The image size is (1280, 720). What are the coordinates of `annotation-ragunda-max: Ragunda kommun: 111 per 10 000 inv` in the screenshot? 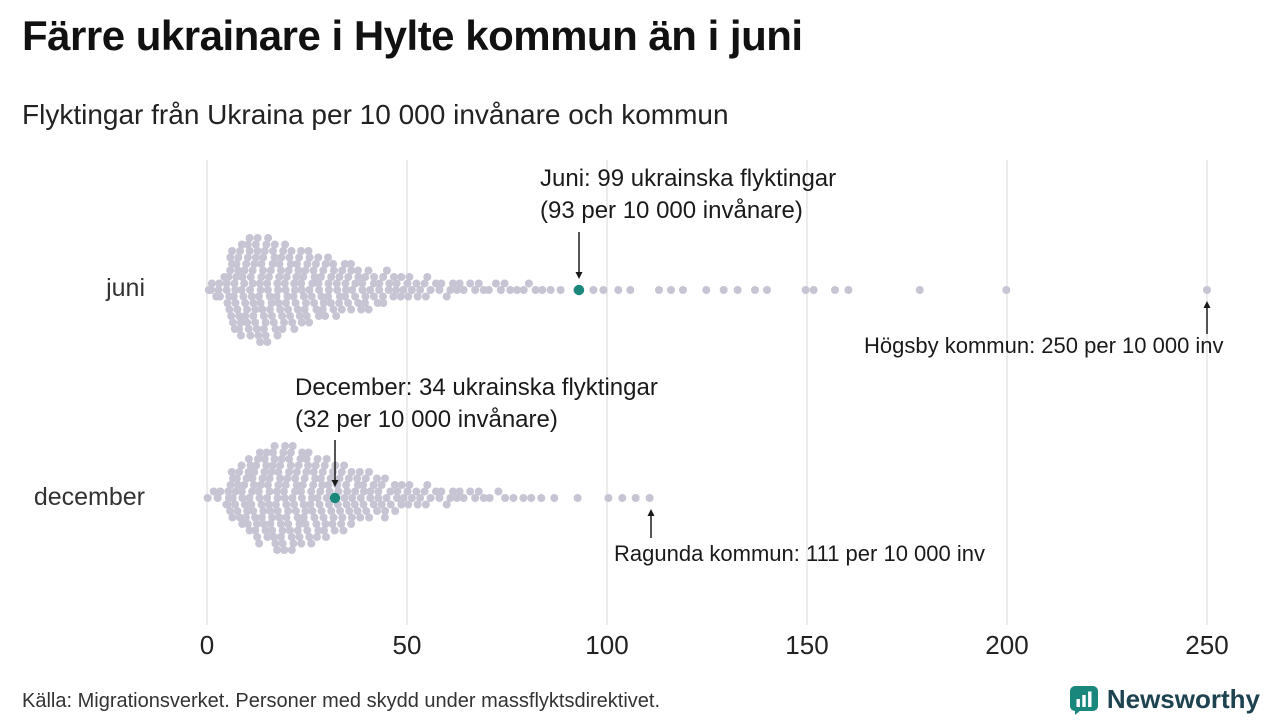 It's located at (799, 554).